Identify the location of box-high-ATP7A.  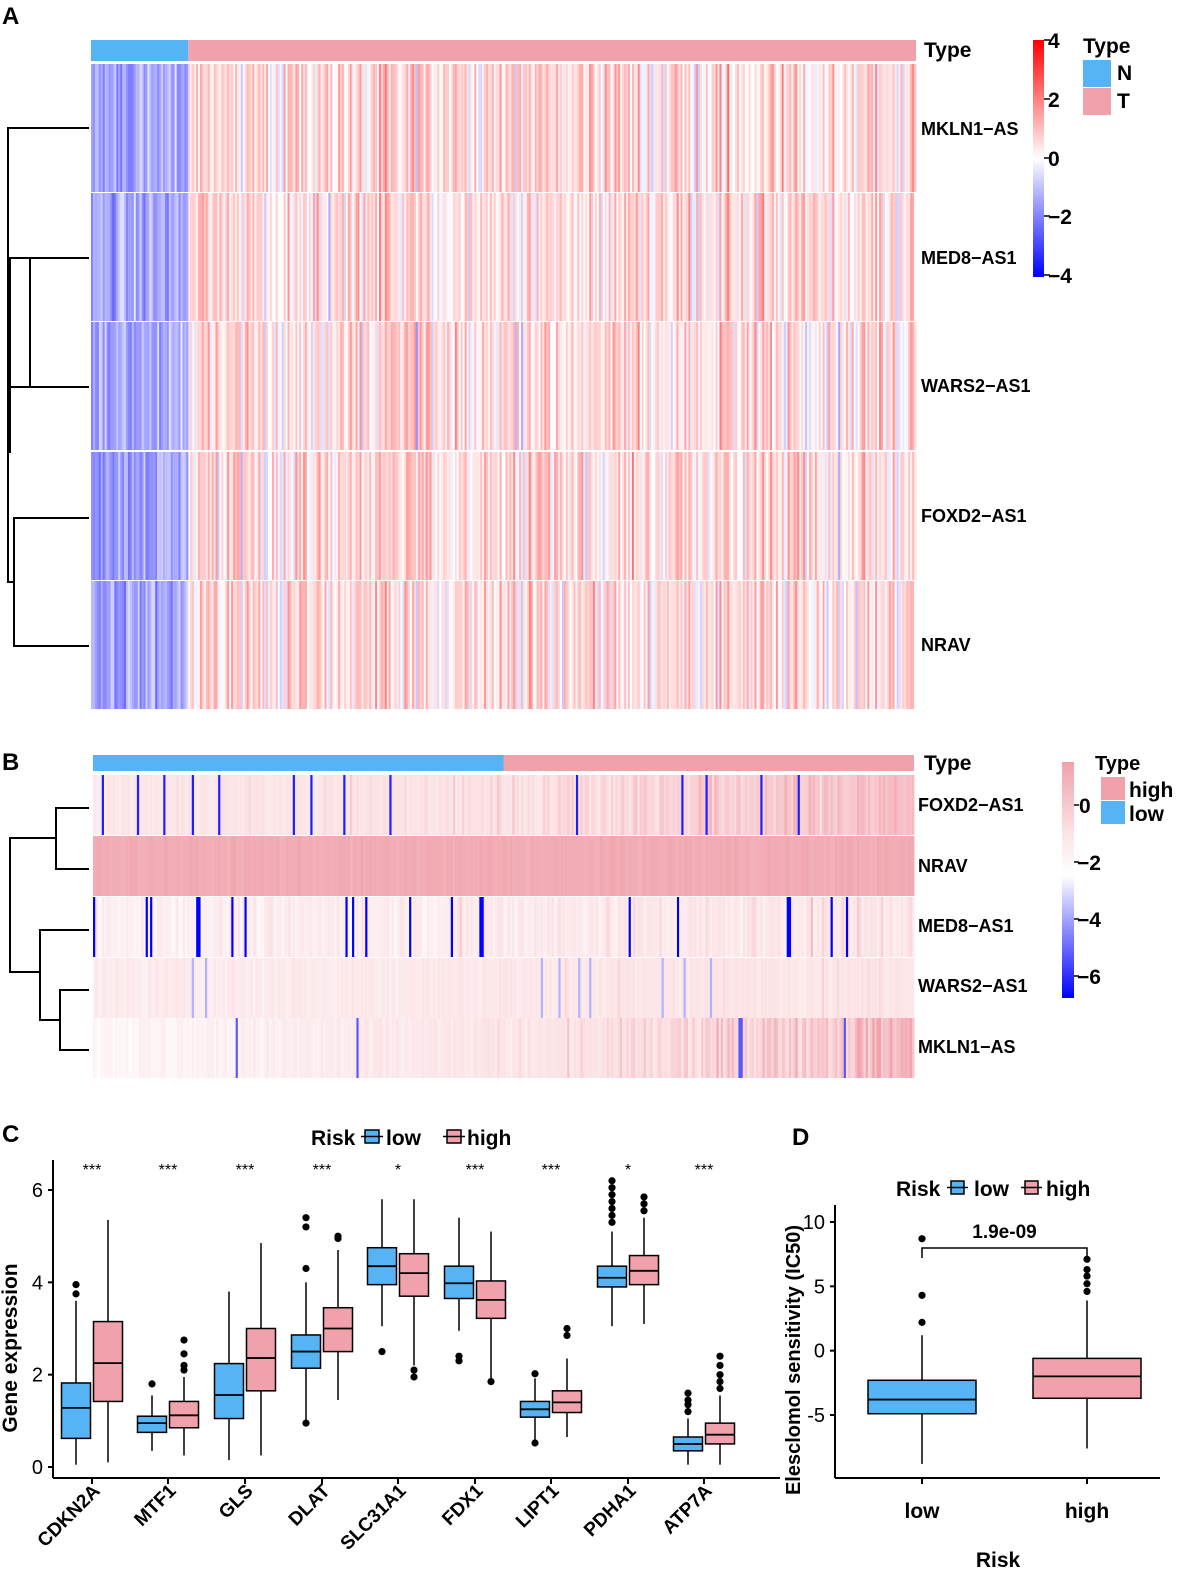
(720, 1408).